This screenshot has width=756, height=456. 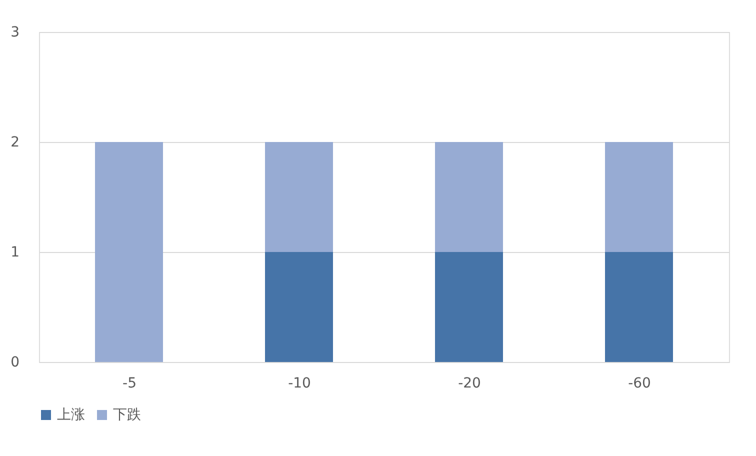 What do you see at coordinates (299, 384) in the screenshot?
I see `x-tick-label: -10` at bounding box center [299, 384].